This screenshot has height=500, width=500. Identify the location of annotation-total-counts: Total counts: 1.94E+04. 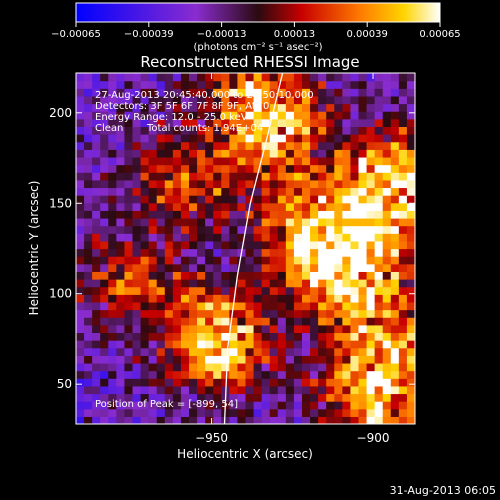
(204, 128).